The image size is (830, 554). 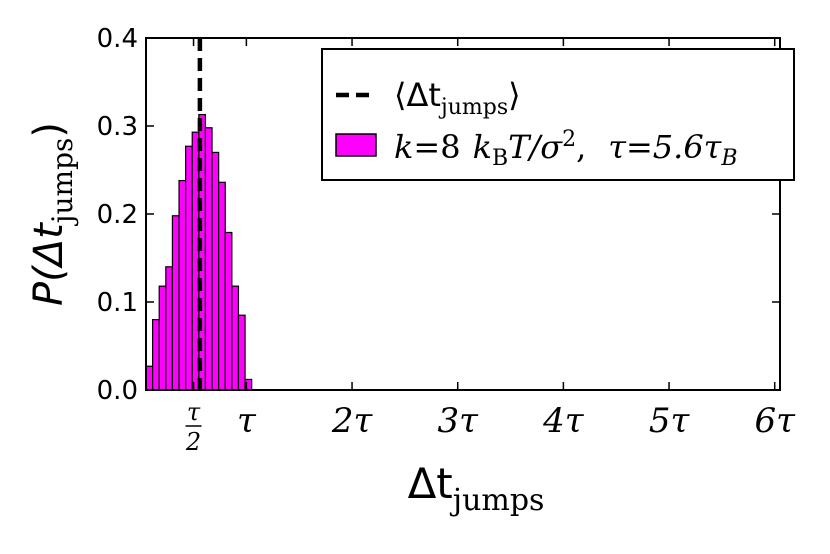 What do you see at coordinates (49, 130) in the screenshot?
I see `y-axis-label-suffix: )` at bounding box center [49, 130].